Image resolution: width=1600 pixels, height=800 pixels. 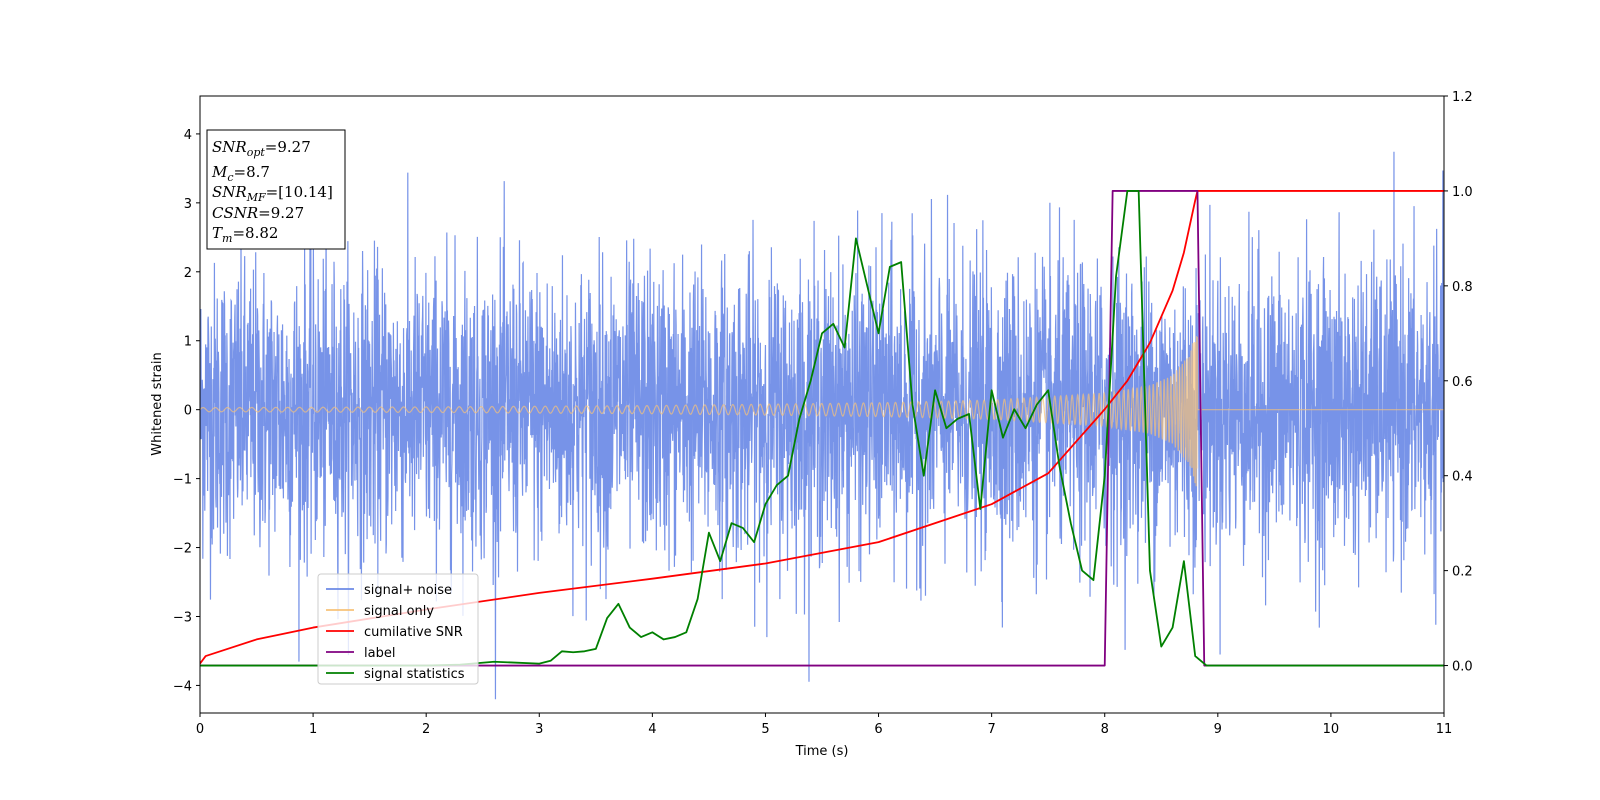 What do you see at coordinates (188, 411) in the screenshot?
I see `y-tick-label-4: 0` at bounding box center [188, 411].